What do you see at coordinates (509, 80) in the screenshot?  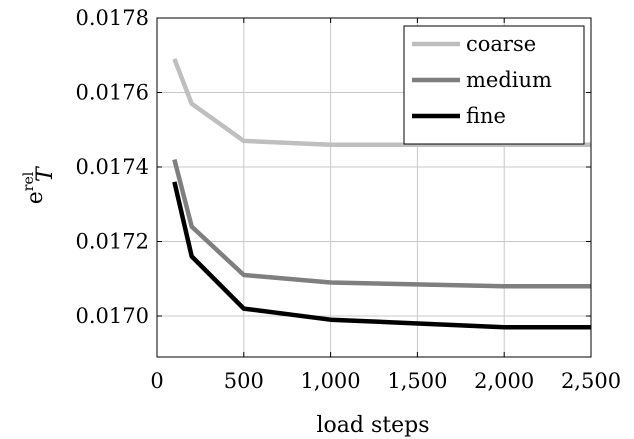 I see `legend-label-medium: medium` at bounding box center [509, 80].